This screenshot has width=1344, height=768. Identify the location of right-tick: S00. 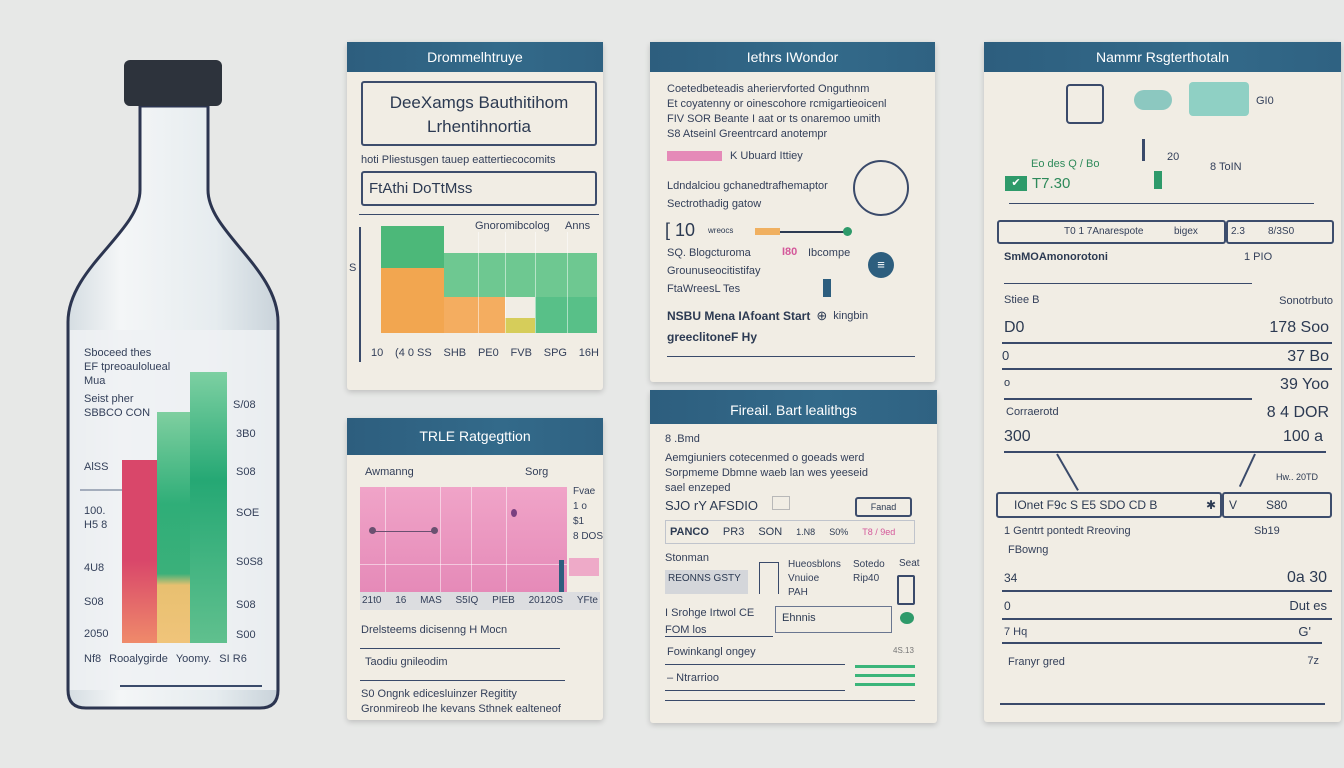
(246, 635).